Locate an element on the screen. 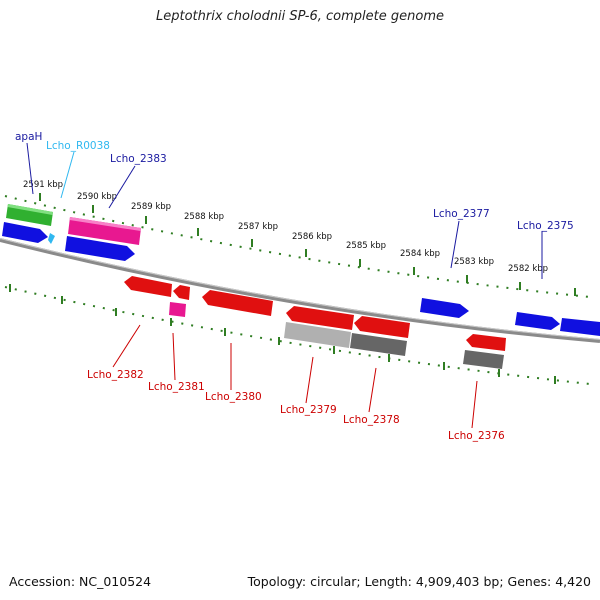 This screenshot has width=600, height=600. scale-label: 2591 kbp is located at coordinates (43, 185).